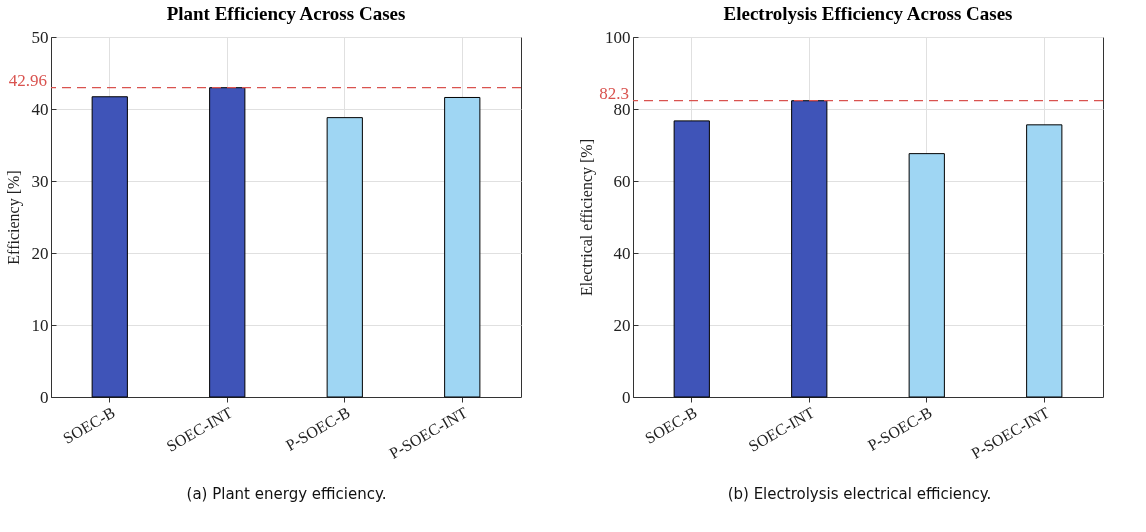  I want to click on chart-title: Electrolysis Efficiency Across Cases, so click(868, 13).